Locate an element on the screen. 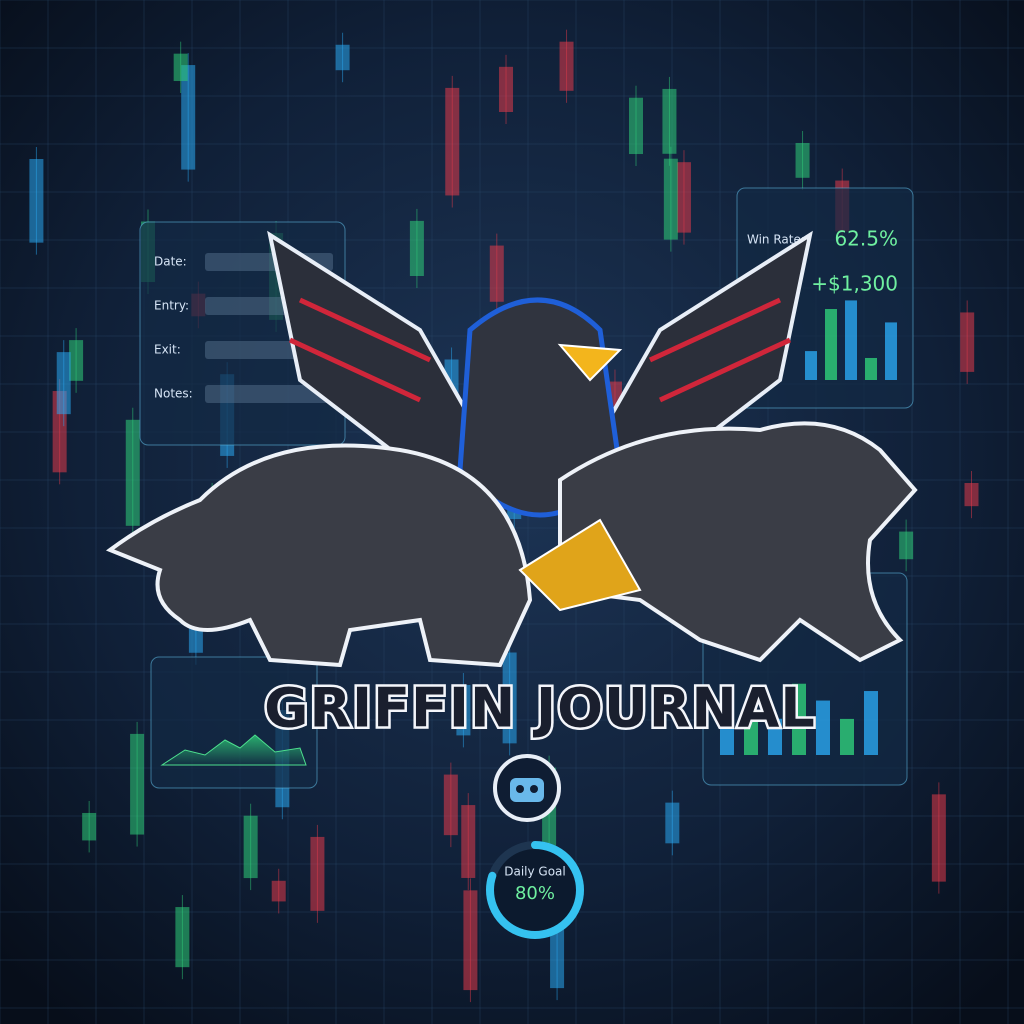  gauge-arc is located at coordinates (535, 890).